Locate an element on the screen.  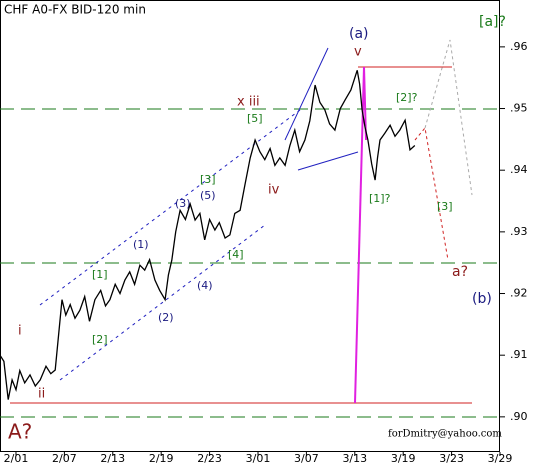
x-tick-label: 2/01 is located at coordinates (16, 458).